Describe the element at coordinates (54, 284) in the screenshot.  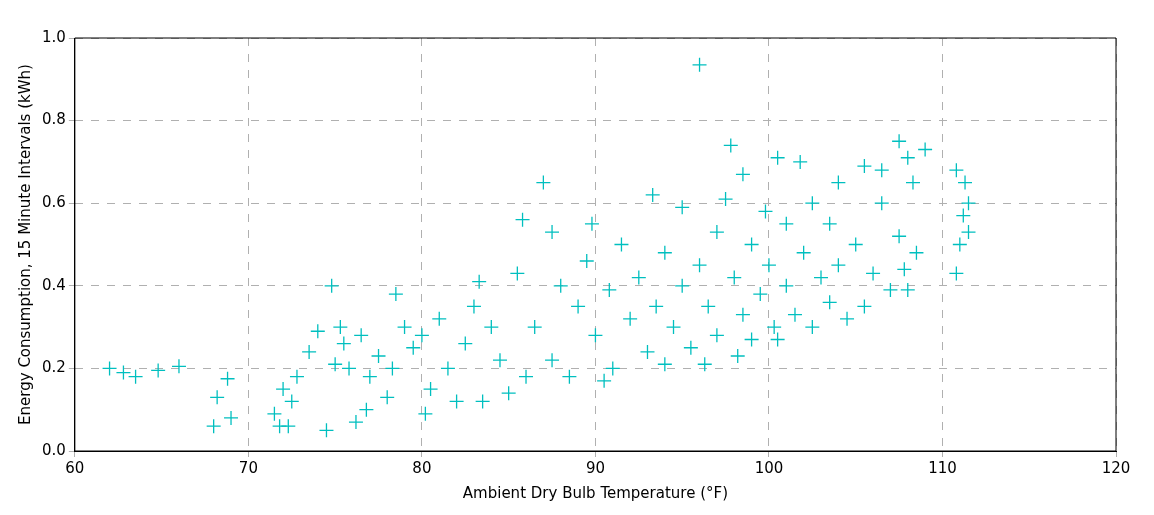
I see `y-tick-label: 0.4` at that location.